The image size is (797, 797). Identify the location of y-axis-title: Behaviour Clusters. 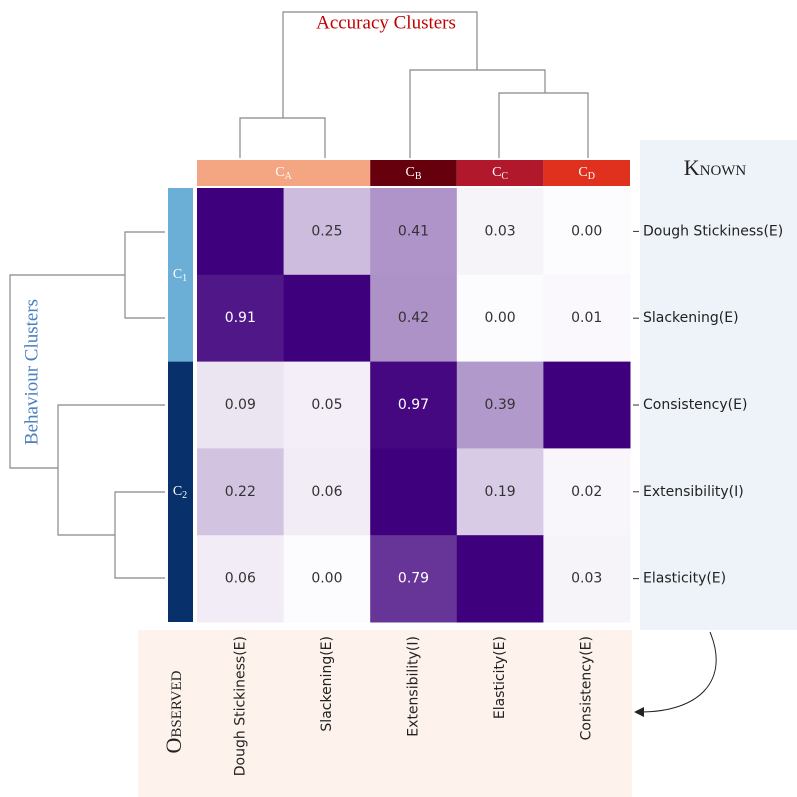
(31, 372).